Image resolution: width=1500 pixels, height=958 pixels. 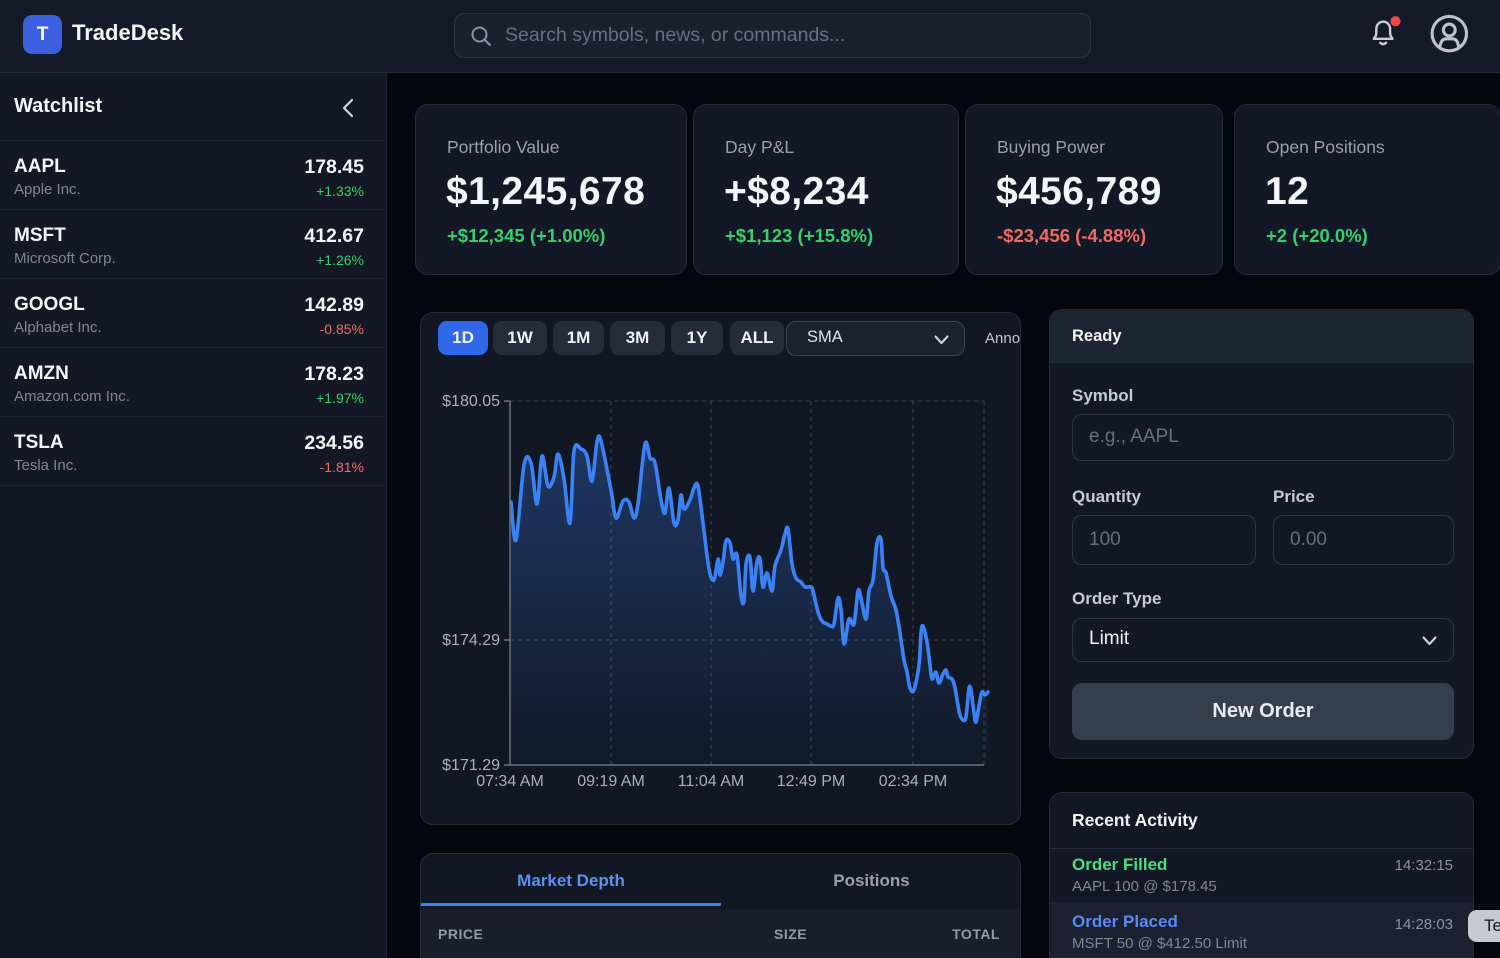 I want to click on svg-text: 07:34 AM, so click(x=510, y=781).